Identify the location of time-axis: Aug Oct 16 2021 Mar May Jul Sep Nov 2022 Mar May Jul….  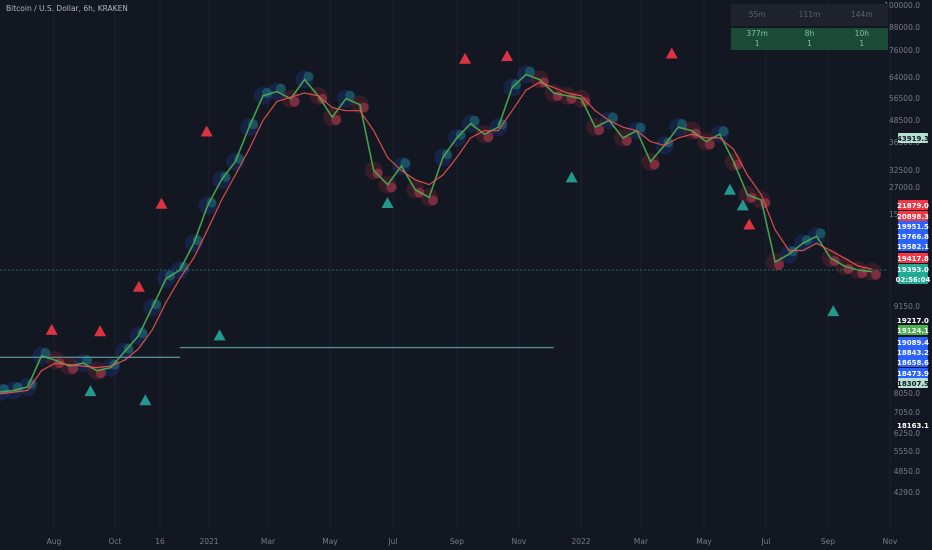
(472, 541).